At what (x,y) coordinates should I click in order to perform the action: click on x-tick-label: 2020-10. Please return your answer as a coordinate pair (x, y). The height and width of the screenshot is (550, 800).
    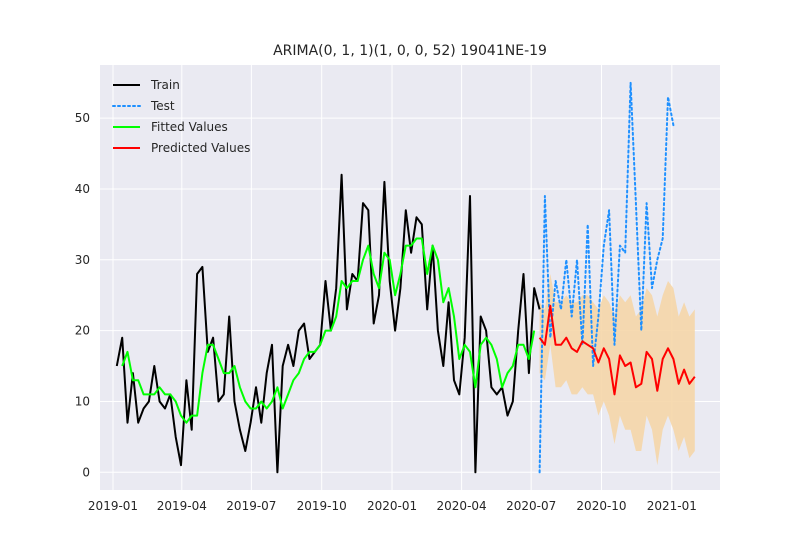
    Looking at the image, I should click on (601, 506).